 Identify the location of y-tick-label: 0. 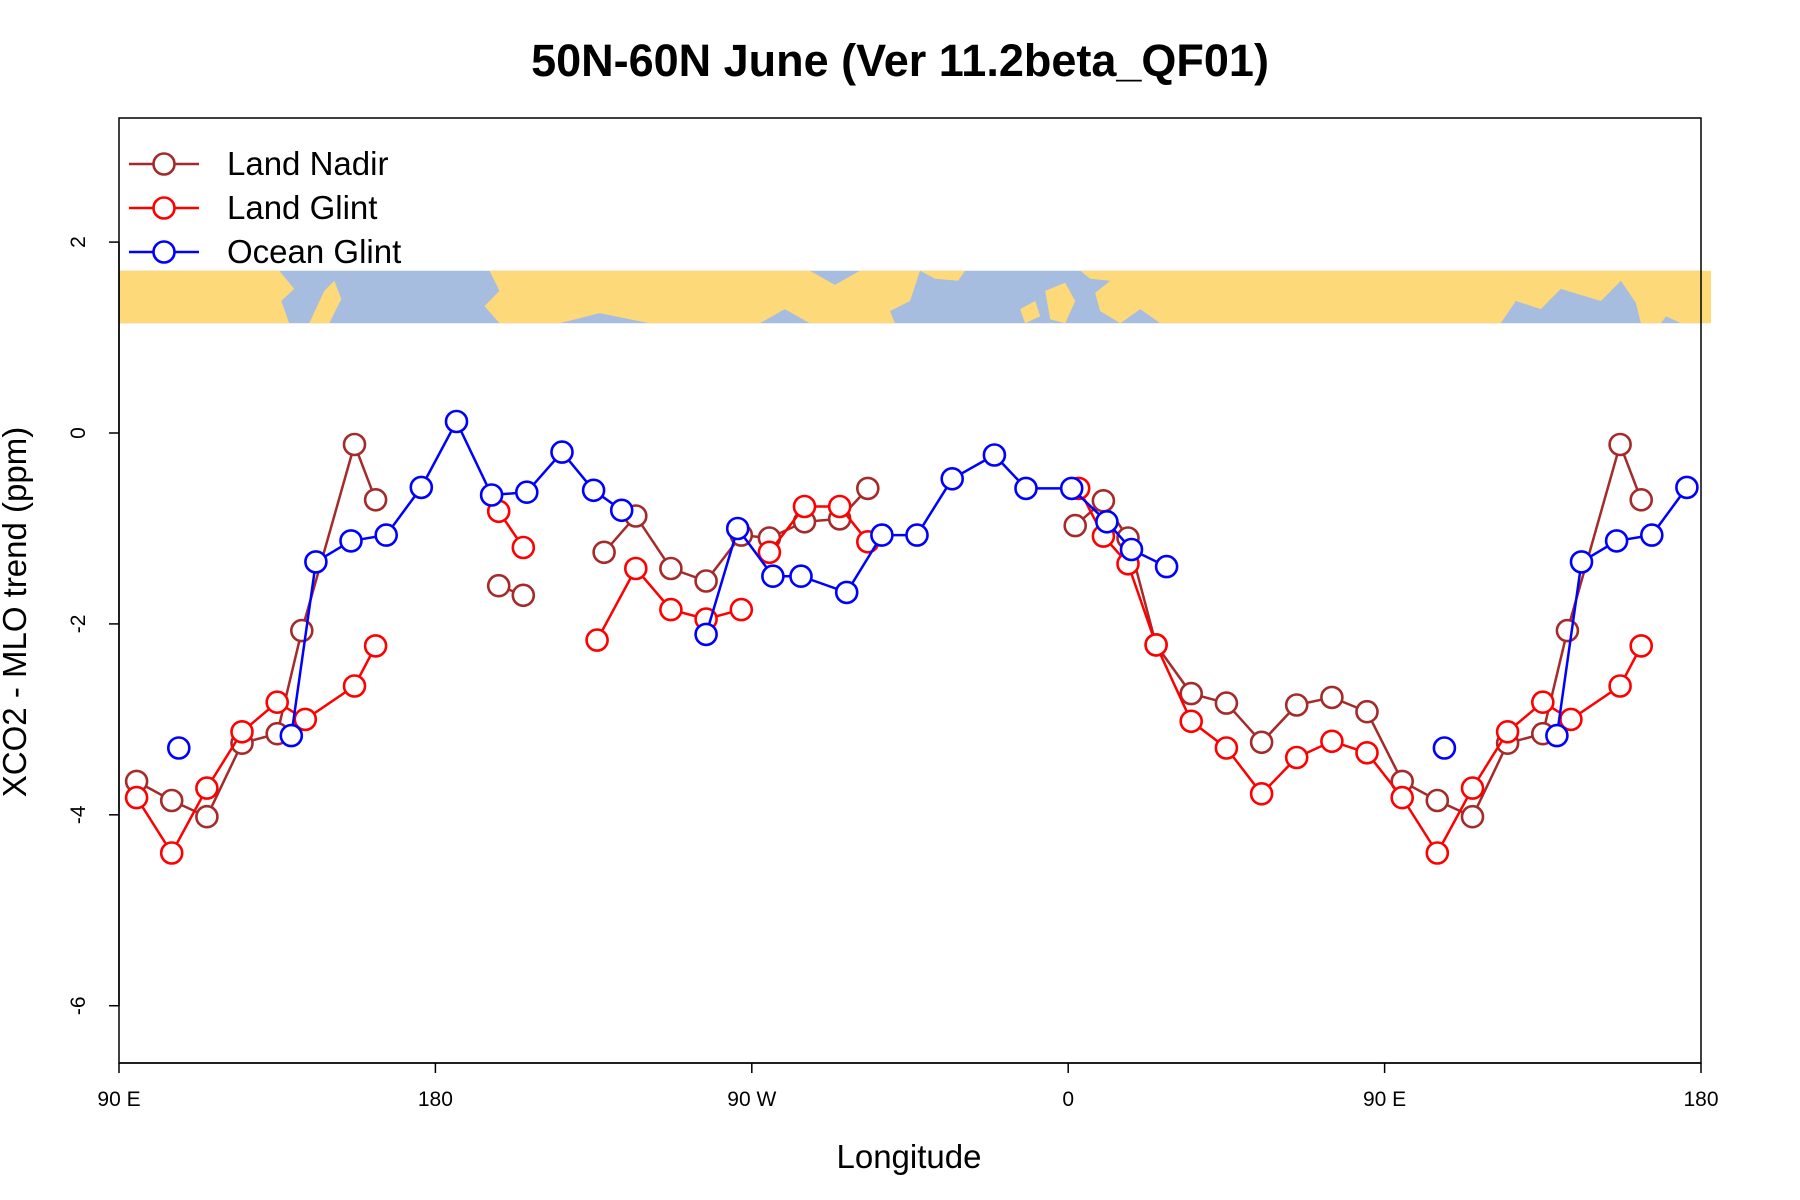
(78, 433).